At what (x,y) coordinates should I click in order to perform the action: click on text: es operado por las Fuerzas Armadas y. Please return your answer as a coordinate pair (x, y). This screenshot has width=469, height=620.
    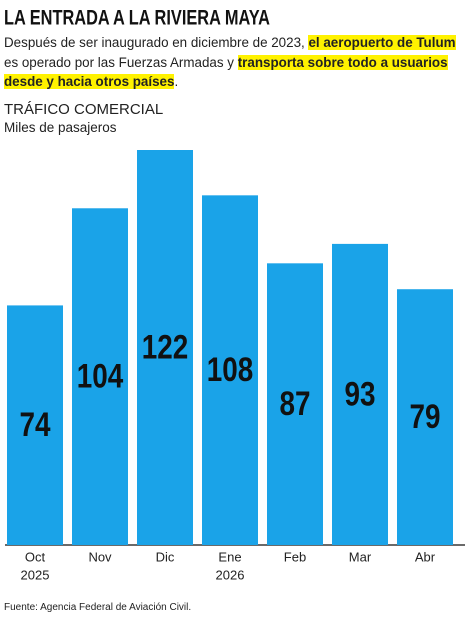
    Looking at the image, I should click on (121, 62).